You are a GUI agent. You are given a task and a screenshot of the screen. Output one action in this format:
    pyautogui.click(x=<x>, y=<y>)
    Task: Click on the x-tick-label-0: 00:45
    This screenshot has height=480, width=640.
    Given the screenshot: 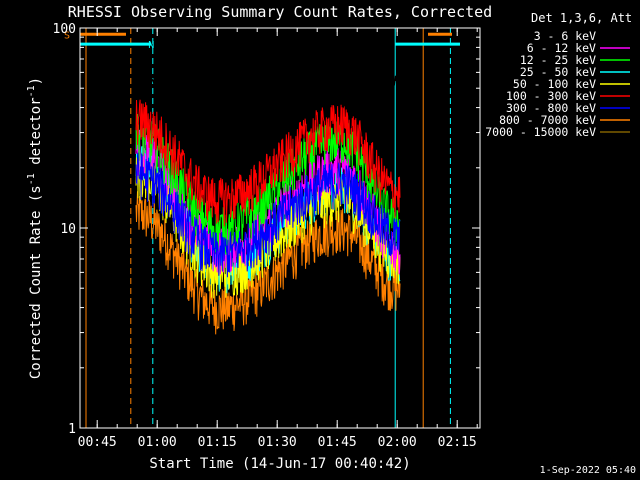 What is the action you would take?
    pyautogui.click(x=97, y=442)
    